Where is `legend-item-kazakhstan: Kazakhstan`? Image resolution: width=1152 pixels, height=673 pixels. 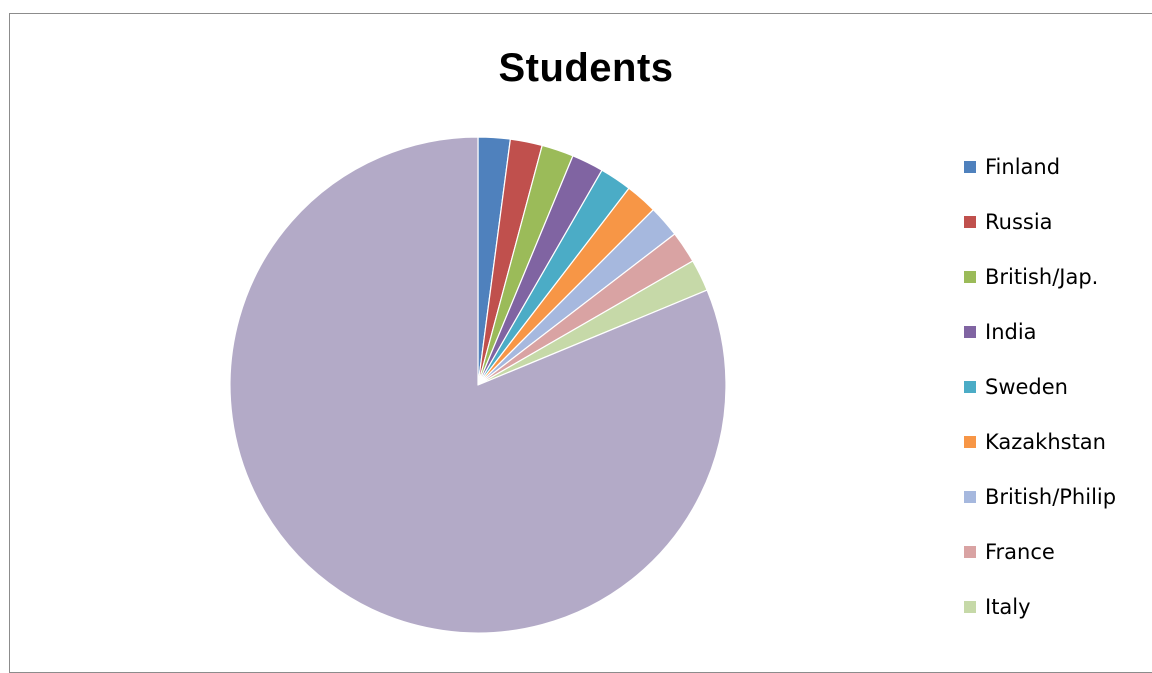 legend-item-kazakhstan: Kazakhstan is located at coordinates (1058, 453).